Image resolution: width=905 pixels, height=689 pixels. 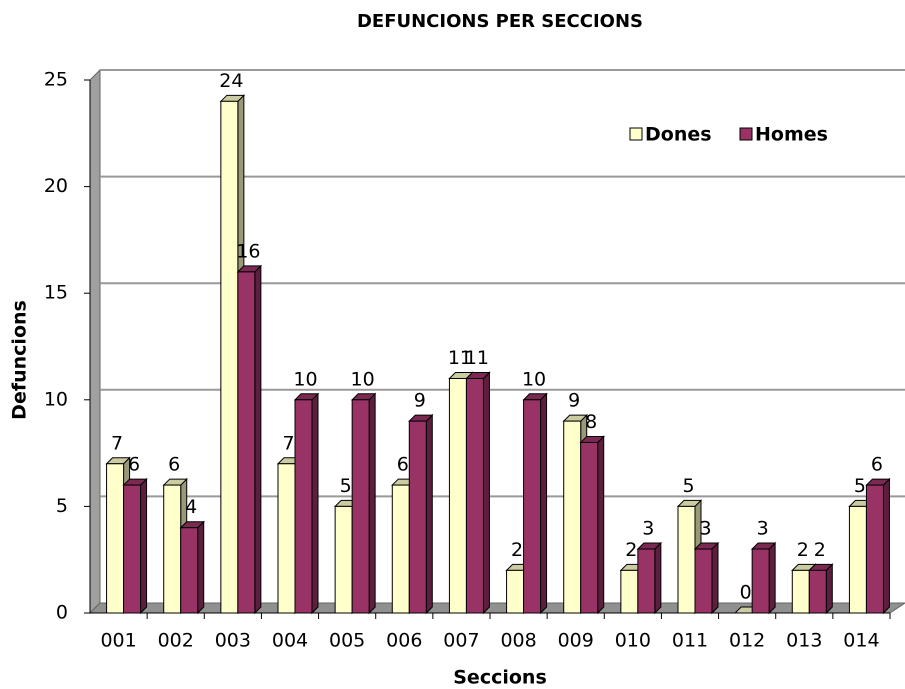 What do you see at coordinates (56, 80) in the screenshot?
I see `y-tick-label: 25` at bounding box center [56, 80].